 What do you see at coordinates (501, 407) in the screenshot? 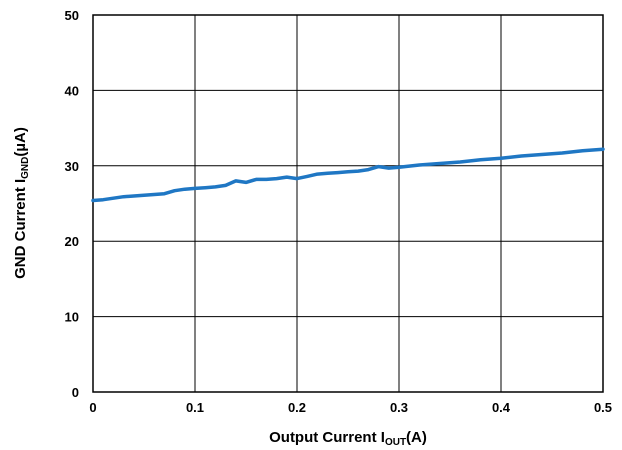
I see `x-tick-label: 0.4` at bounding box center [501, 407].